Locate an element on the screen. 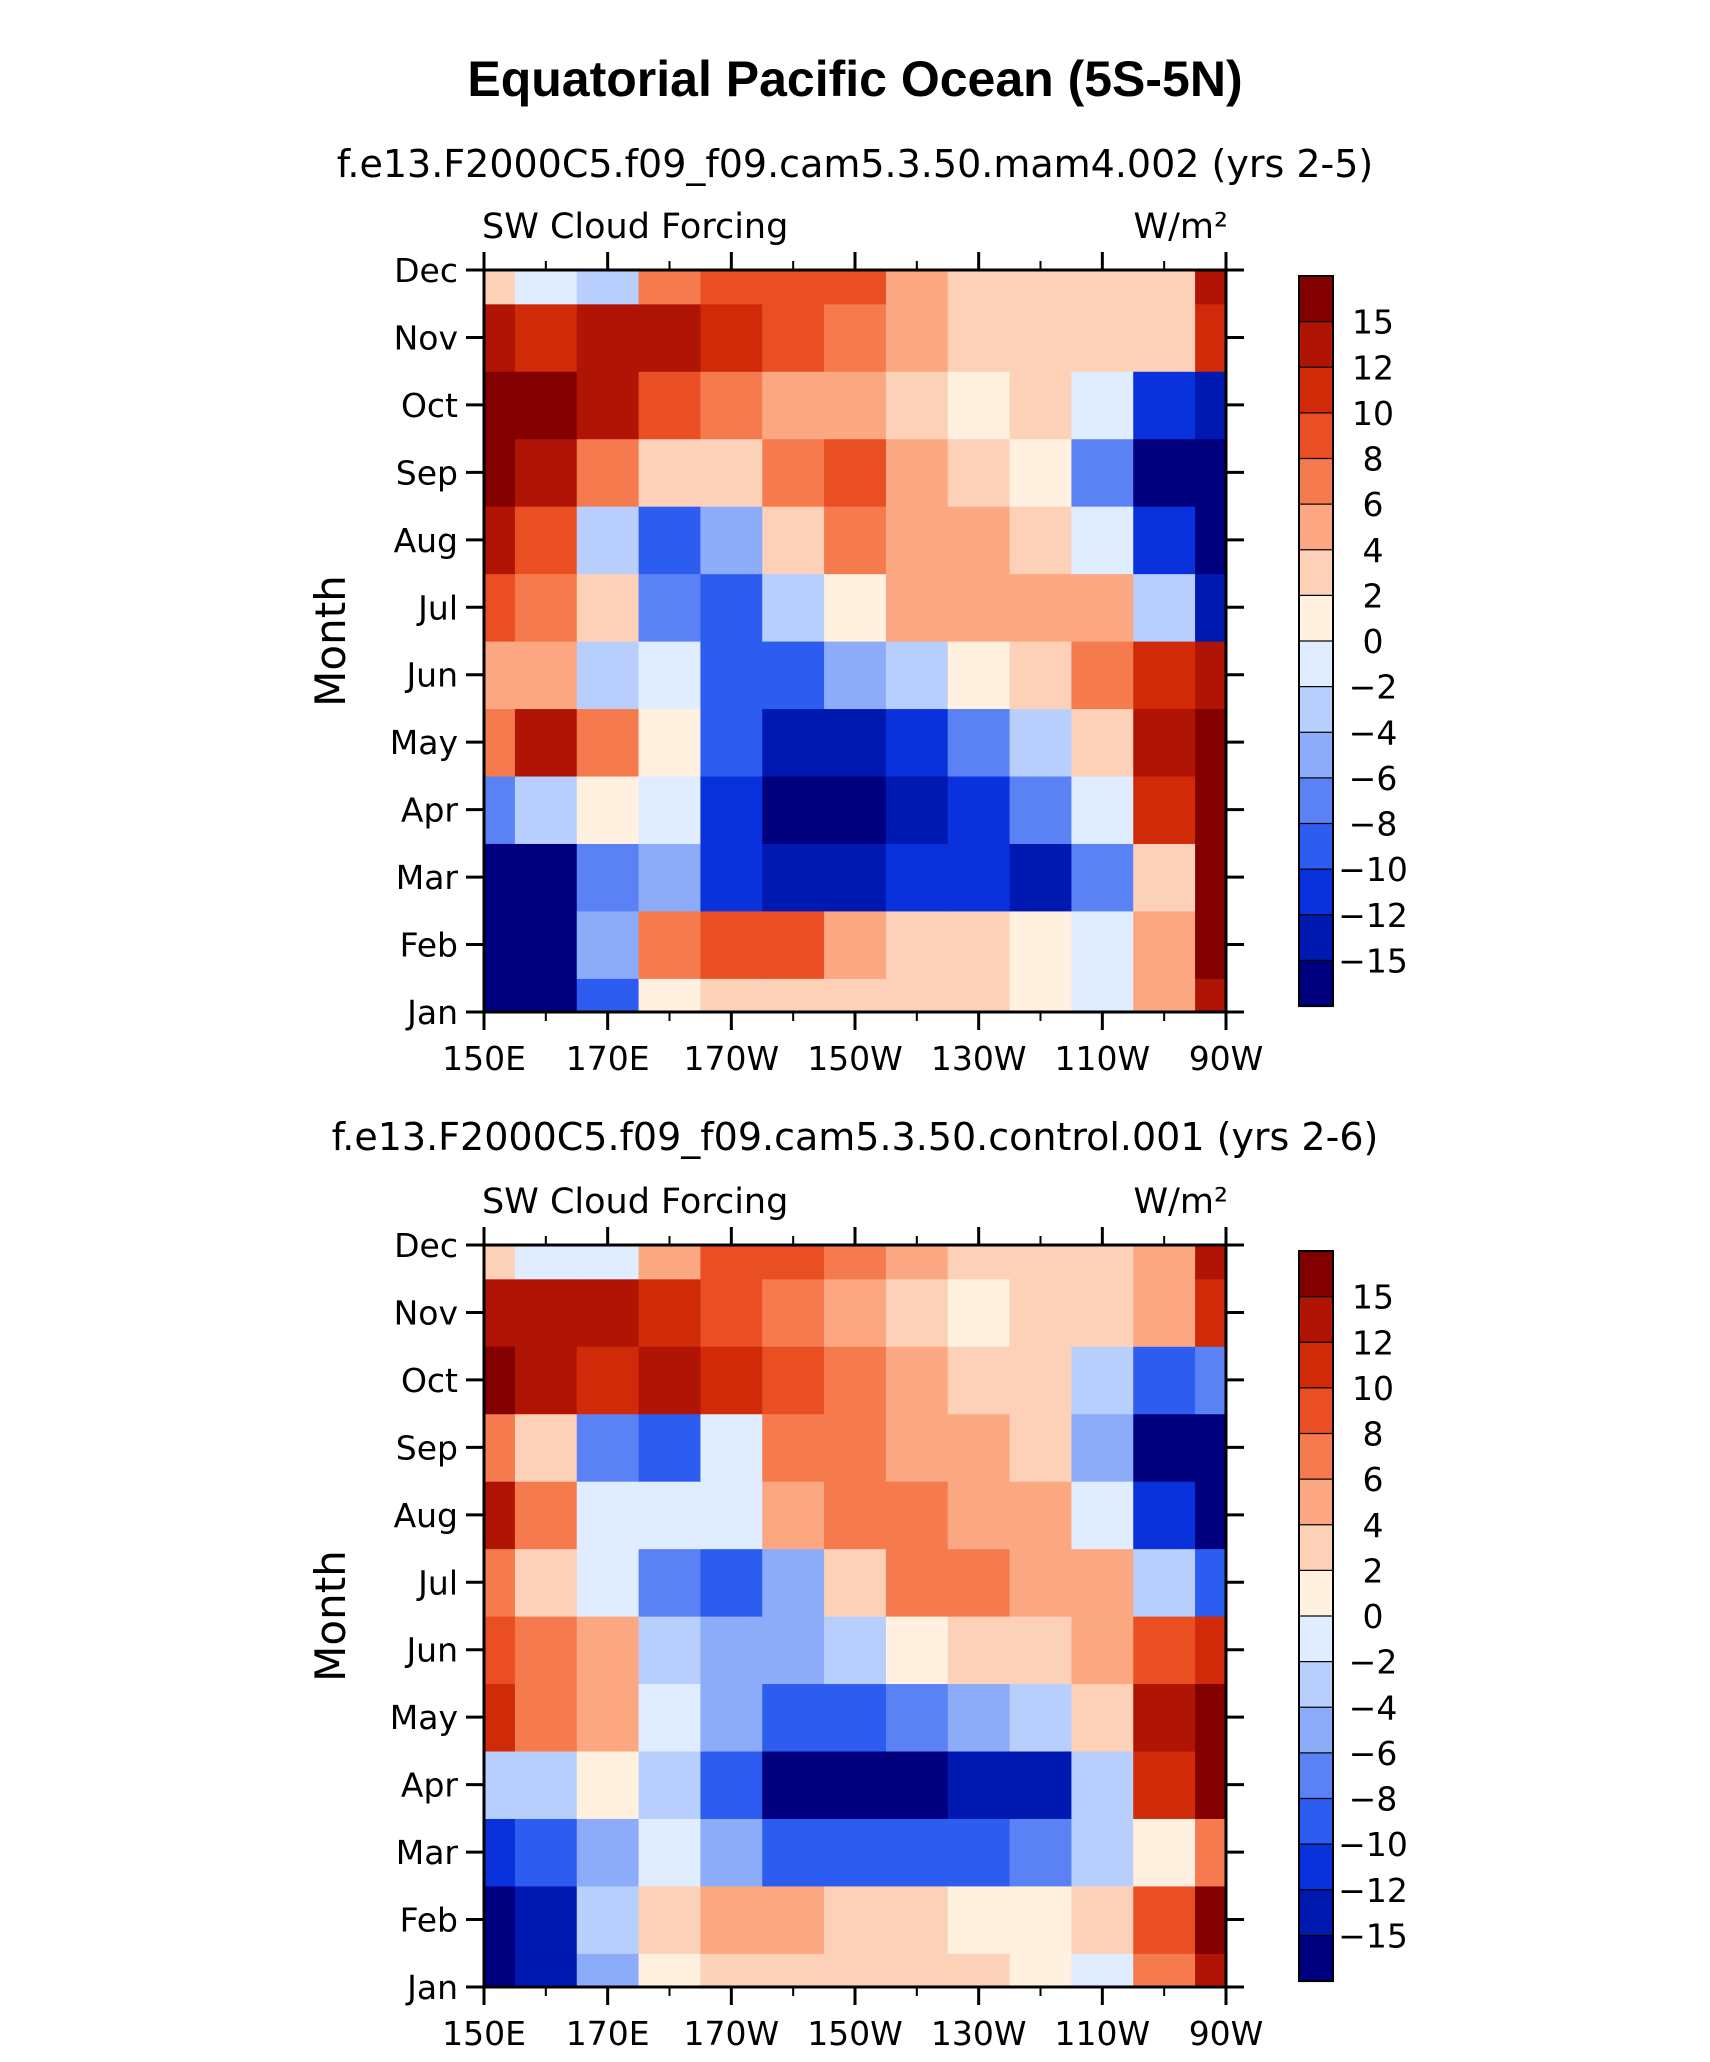 The width and height of the screenshot is (1710, 2062). x-tick-label: 130W is located at coordinates (979, 2033).